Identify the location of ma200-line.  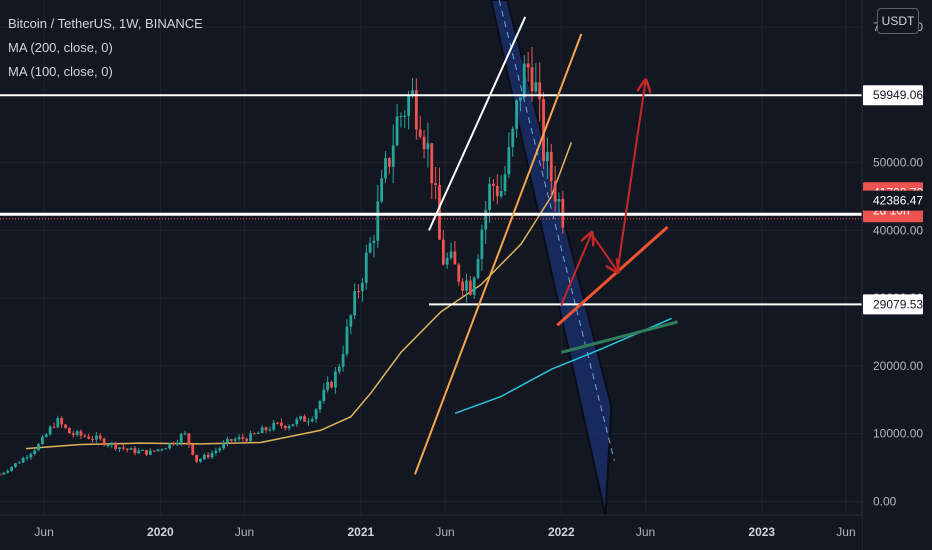
(563, 366).